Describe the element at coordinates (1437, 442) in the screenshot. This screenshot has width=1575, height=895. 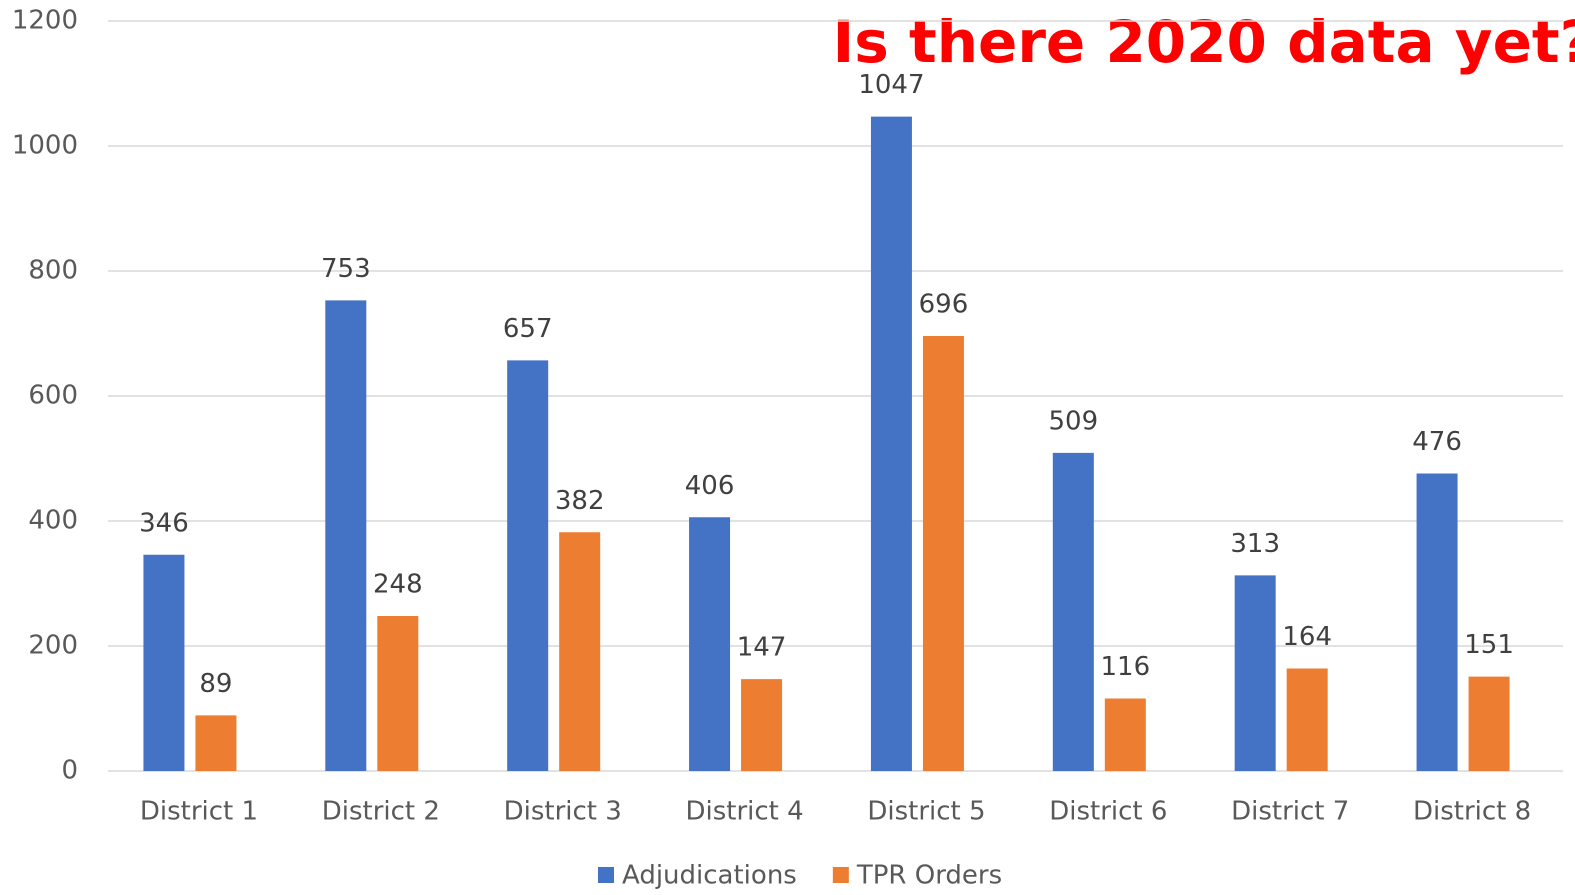
I see `data-label: 476` at that location.